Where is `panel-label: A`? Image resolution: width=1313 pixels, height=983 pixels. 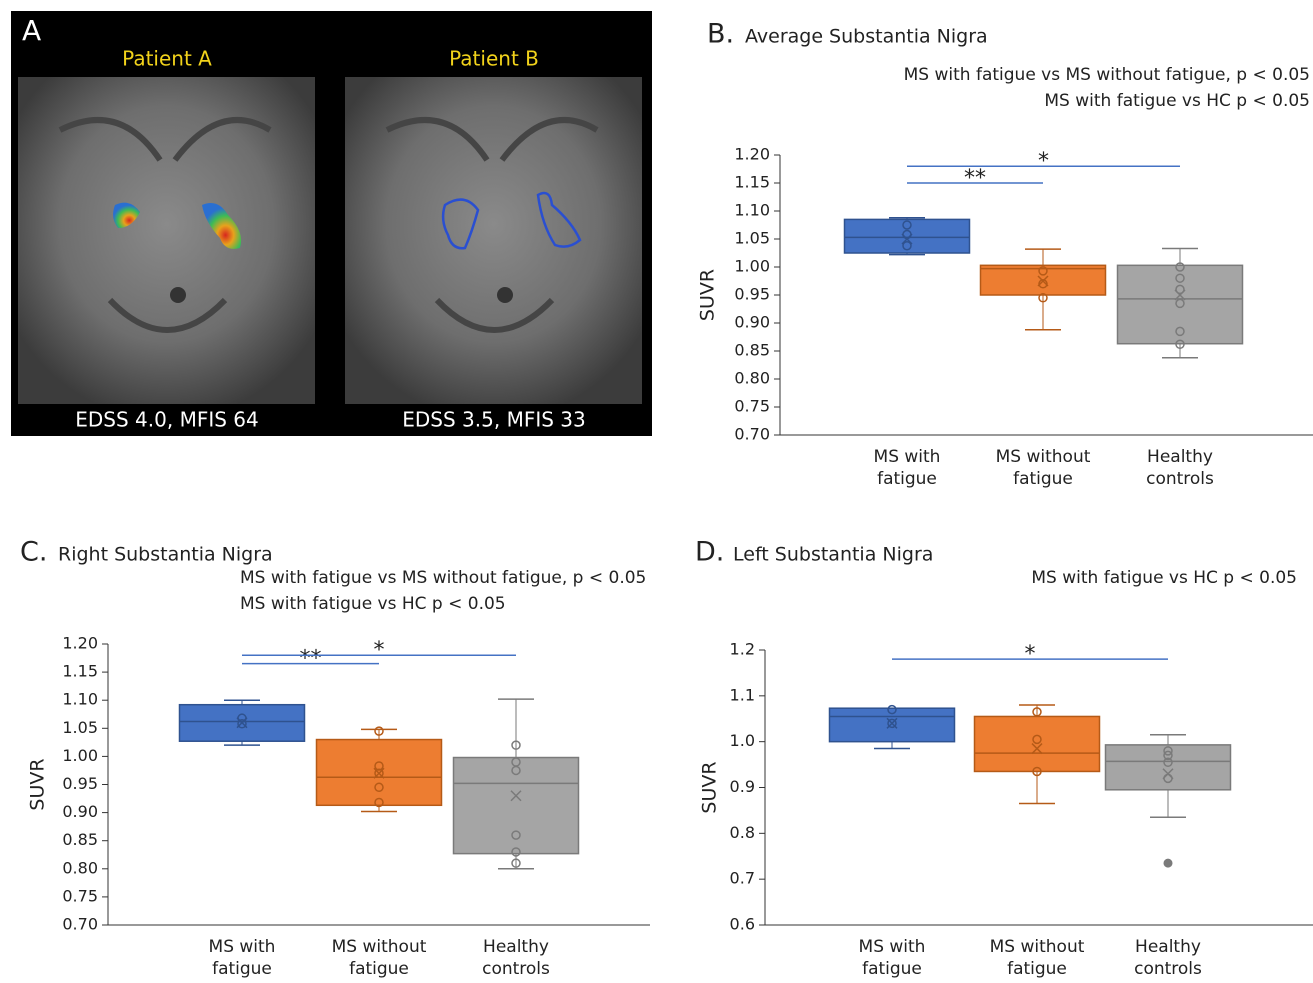
panel-label: A is located at coordinates (31, 30).